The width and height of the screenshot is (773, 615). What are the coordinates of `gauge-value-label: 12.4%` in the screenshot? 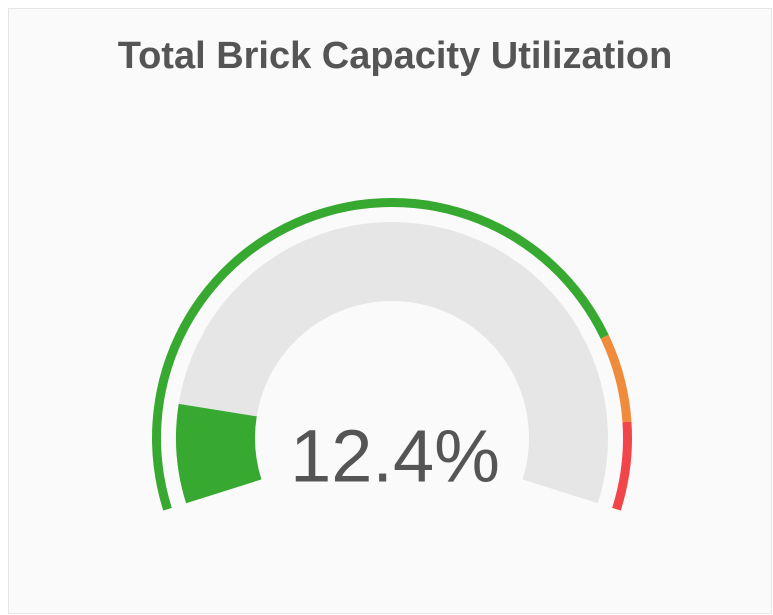 It's located at (395, 456).